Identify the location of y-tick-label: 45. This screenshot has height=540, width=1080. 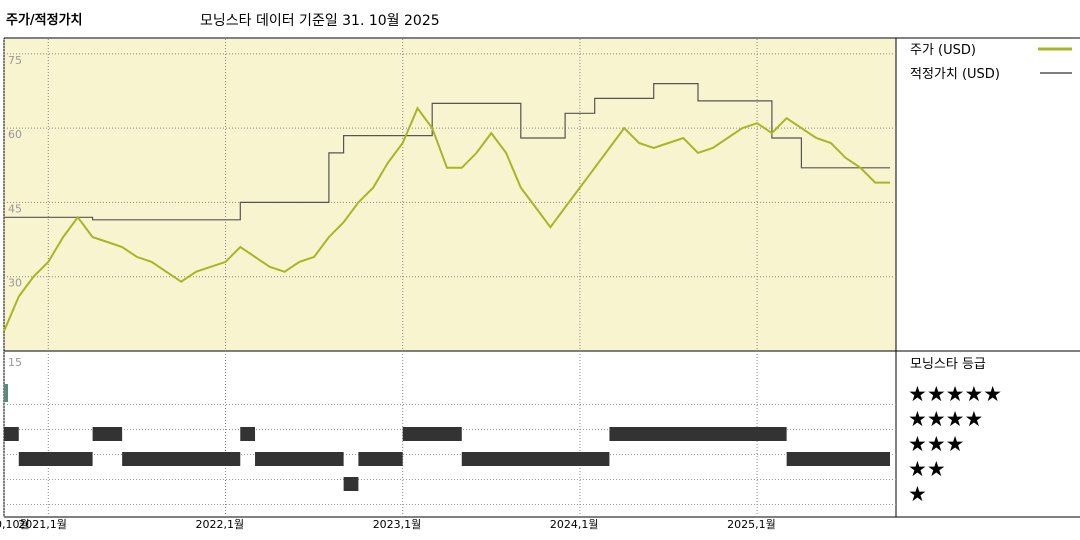
(15, 208).